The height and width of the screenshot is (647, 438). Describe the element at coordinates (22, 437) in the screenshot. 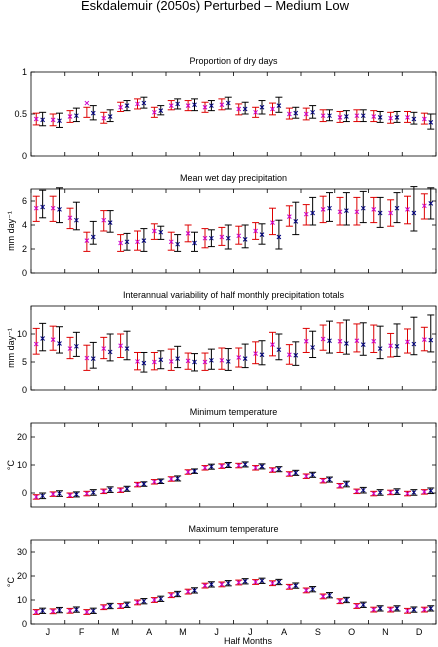

I see `y-tick-label: 20` at that location.